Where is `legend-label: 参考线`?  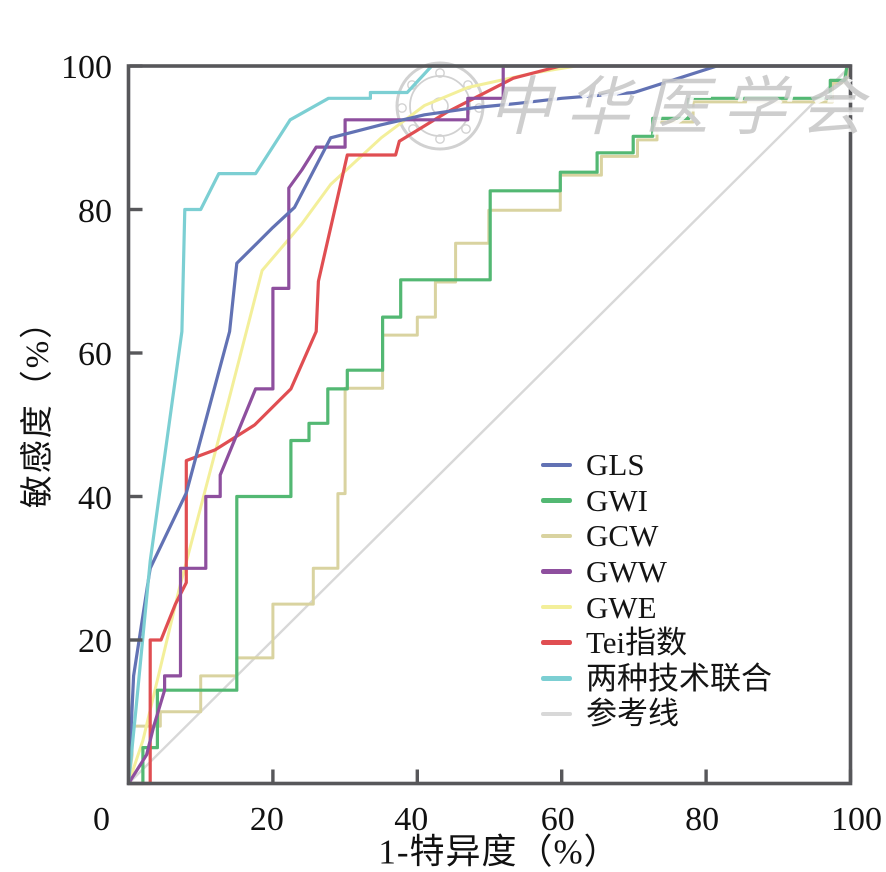
legend-label: 参考线 is located at coordinates (632, 714).